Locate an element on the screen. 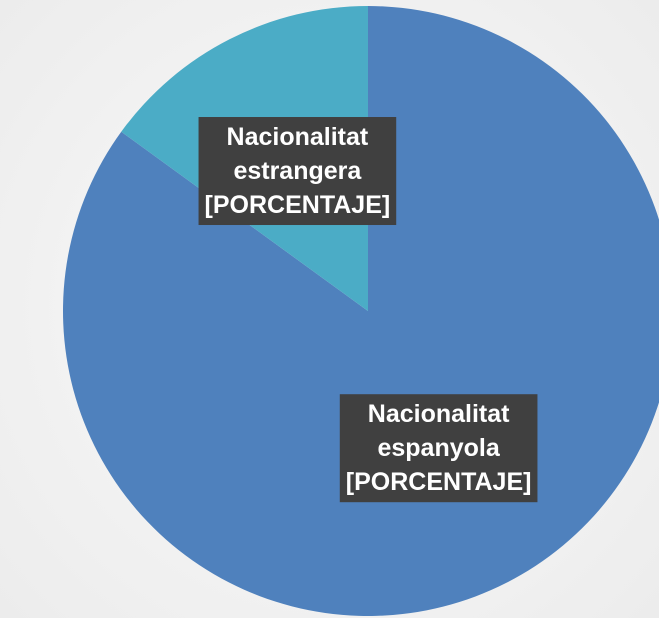  data-label: Nacionalitat espanyola [PORCENTAJE] is located at coordinates (438, 448).